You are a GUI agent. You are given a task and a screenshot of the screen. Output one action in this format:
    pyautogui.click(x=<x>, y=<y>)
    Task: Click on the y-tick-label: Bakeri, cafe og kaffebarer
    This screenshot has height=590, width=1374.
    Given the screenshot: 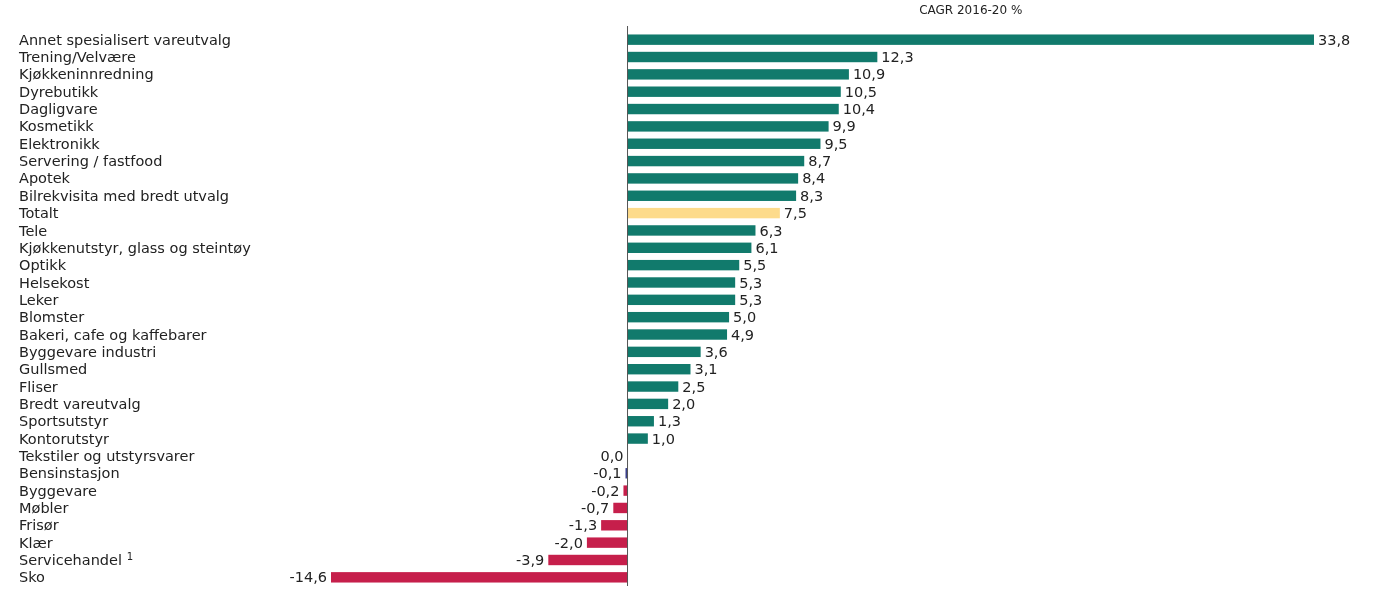 What is the action you would take?
    pyautogui.click(x=113, y=334)
    